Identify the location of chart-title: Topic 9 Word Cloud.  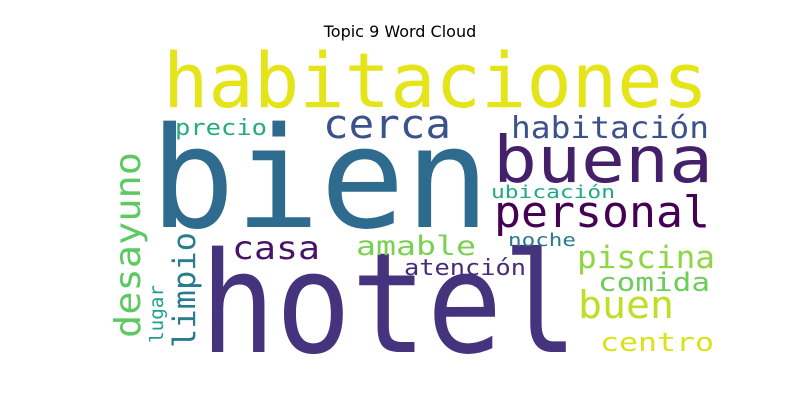
(400, 31).